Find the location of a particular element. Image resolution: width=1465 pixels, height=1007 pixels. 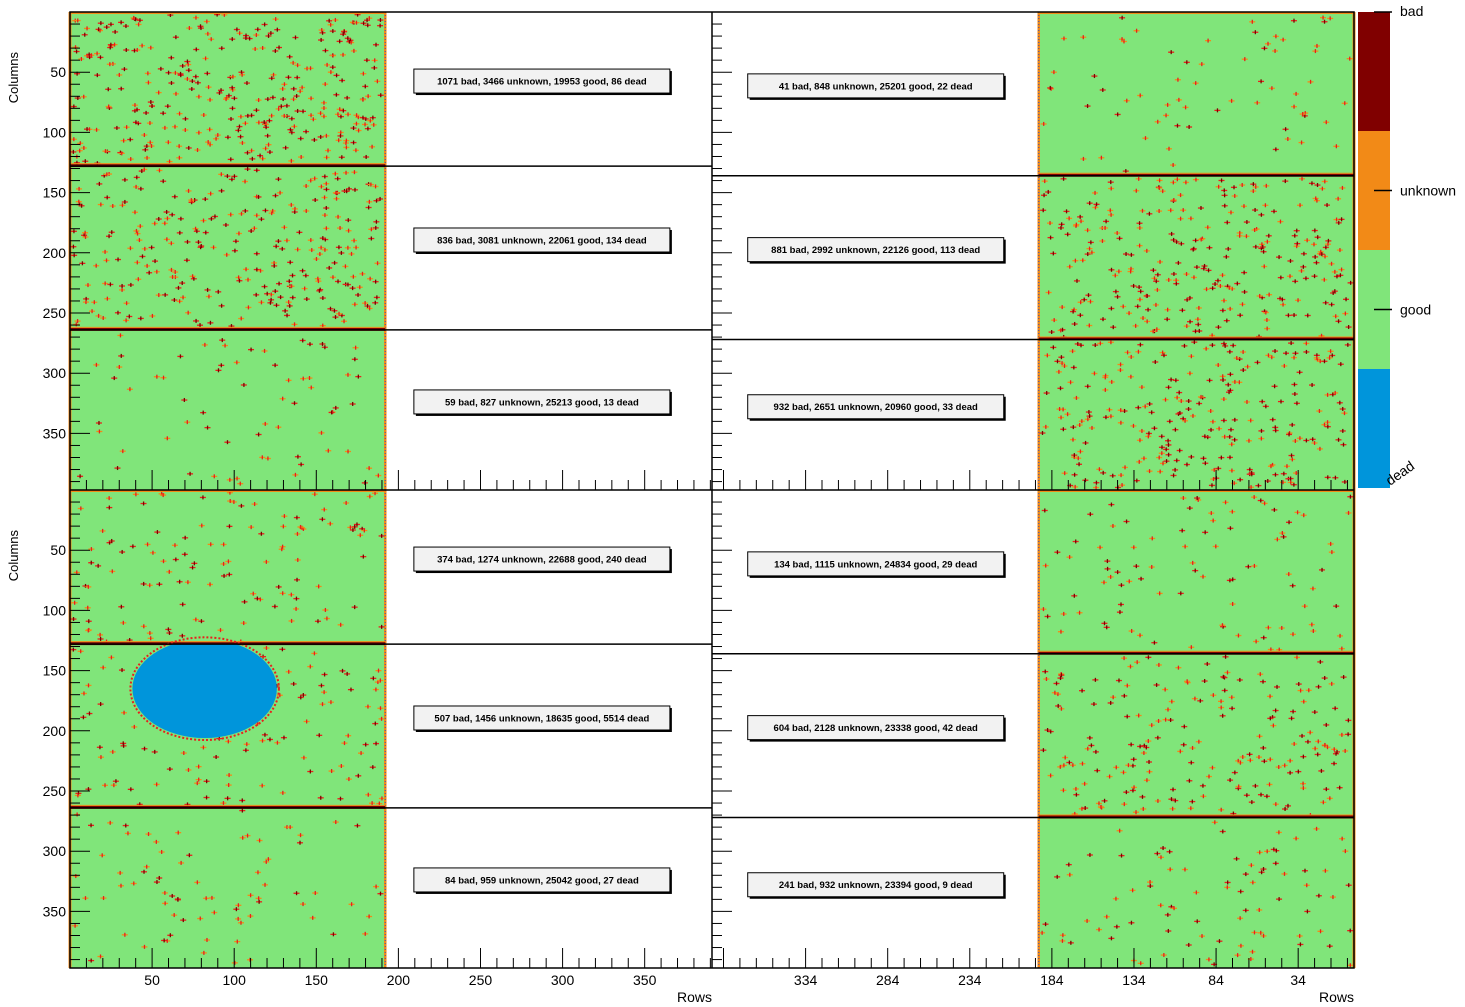

summary-box-frame is located at coordinates (876, 564).